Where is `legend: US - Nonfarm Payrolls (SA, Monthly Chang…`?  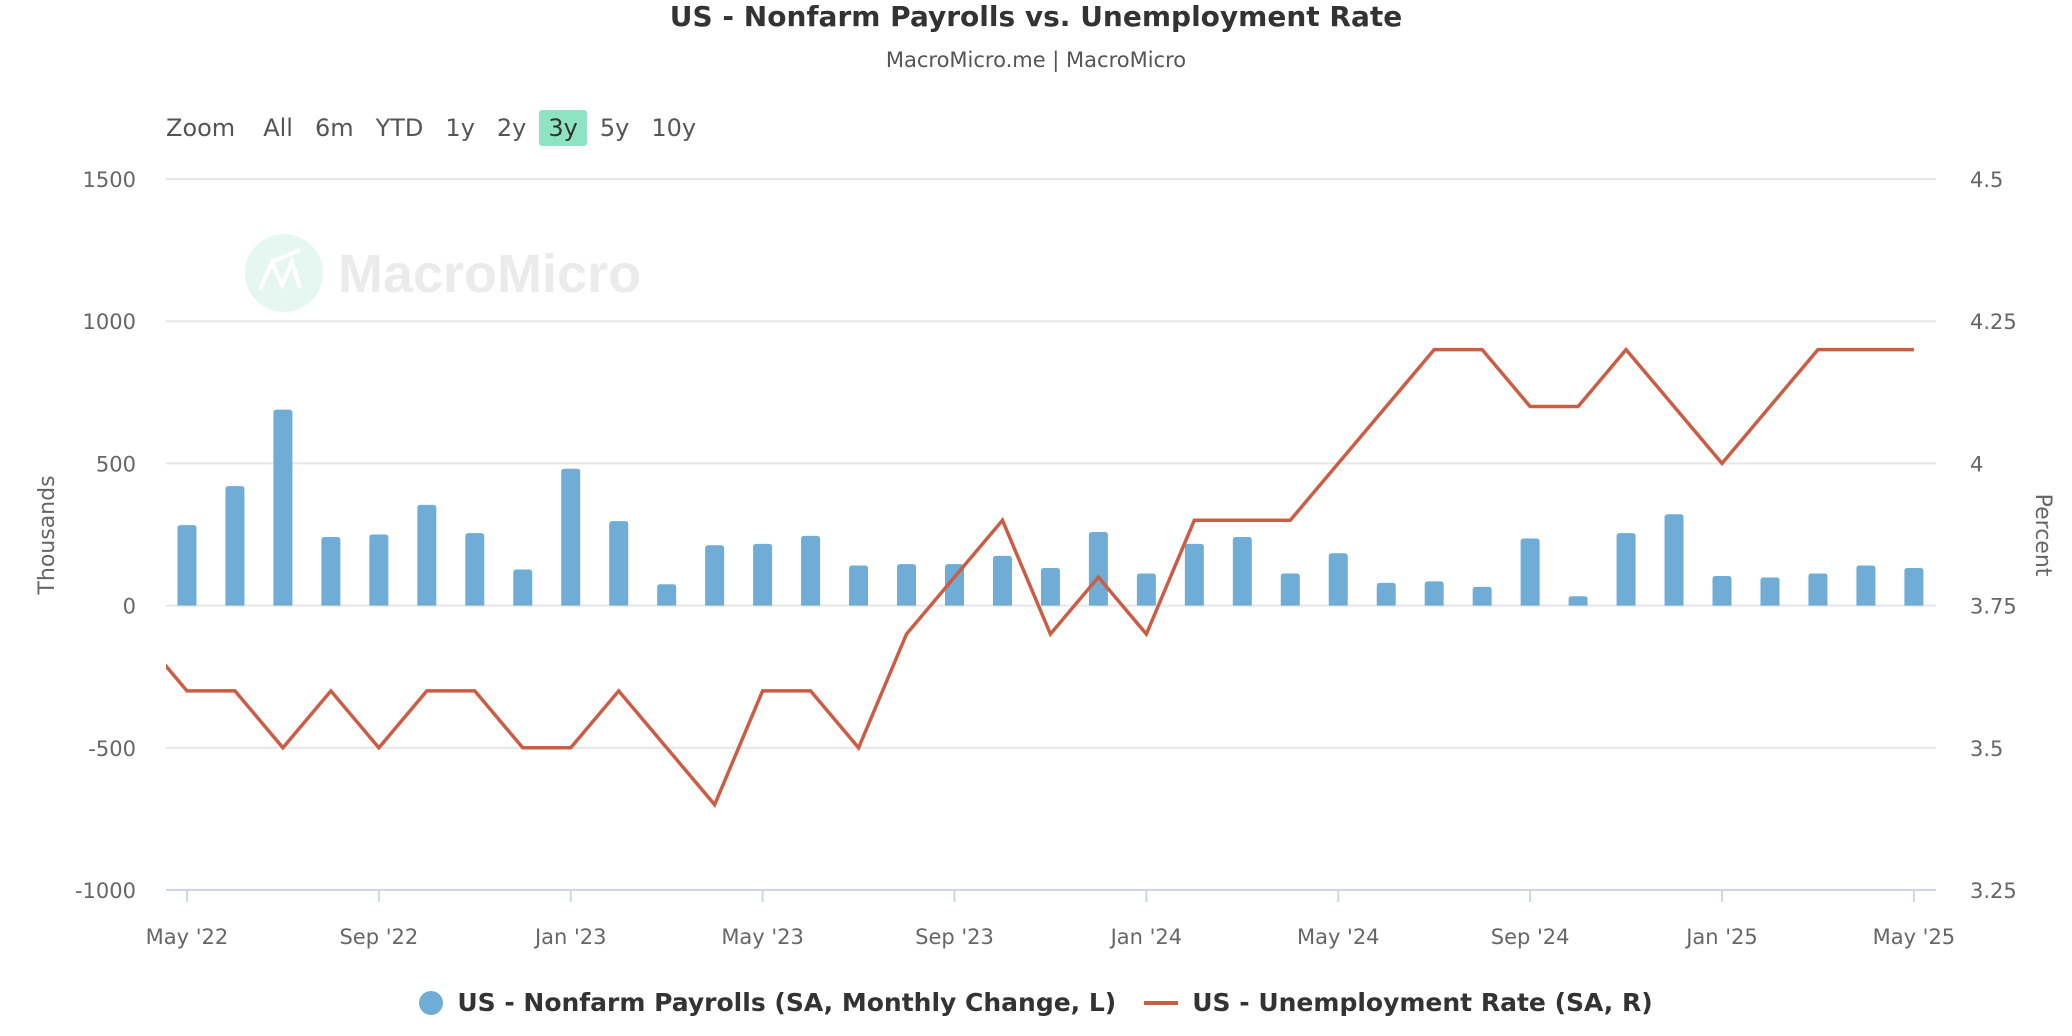
legend: US - Nonfarm Payrolls (SA, Monthly Chang… is located at coordinates (1036, 1002).